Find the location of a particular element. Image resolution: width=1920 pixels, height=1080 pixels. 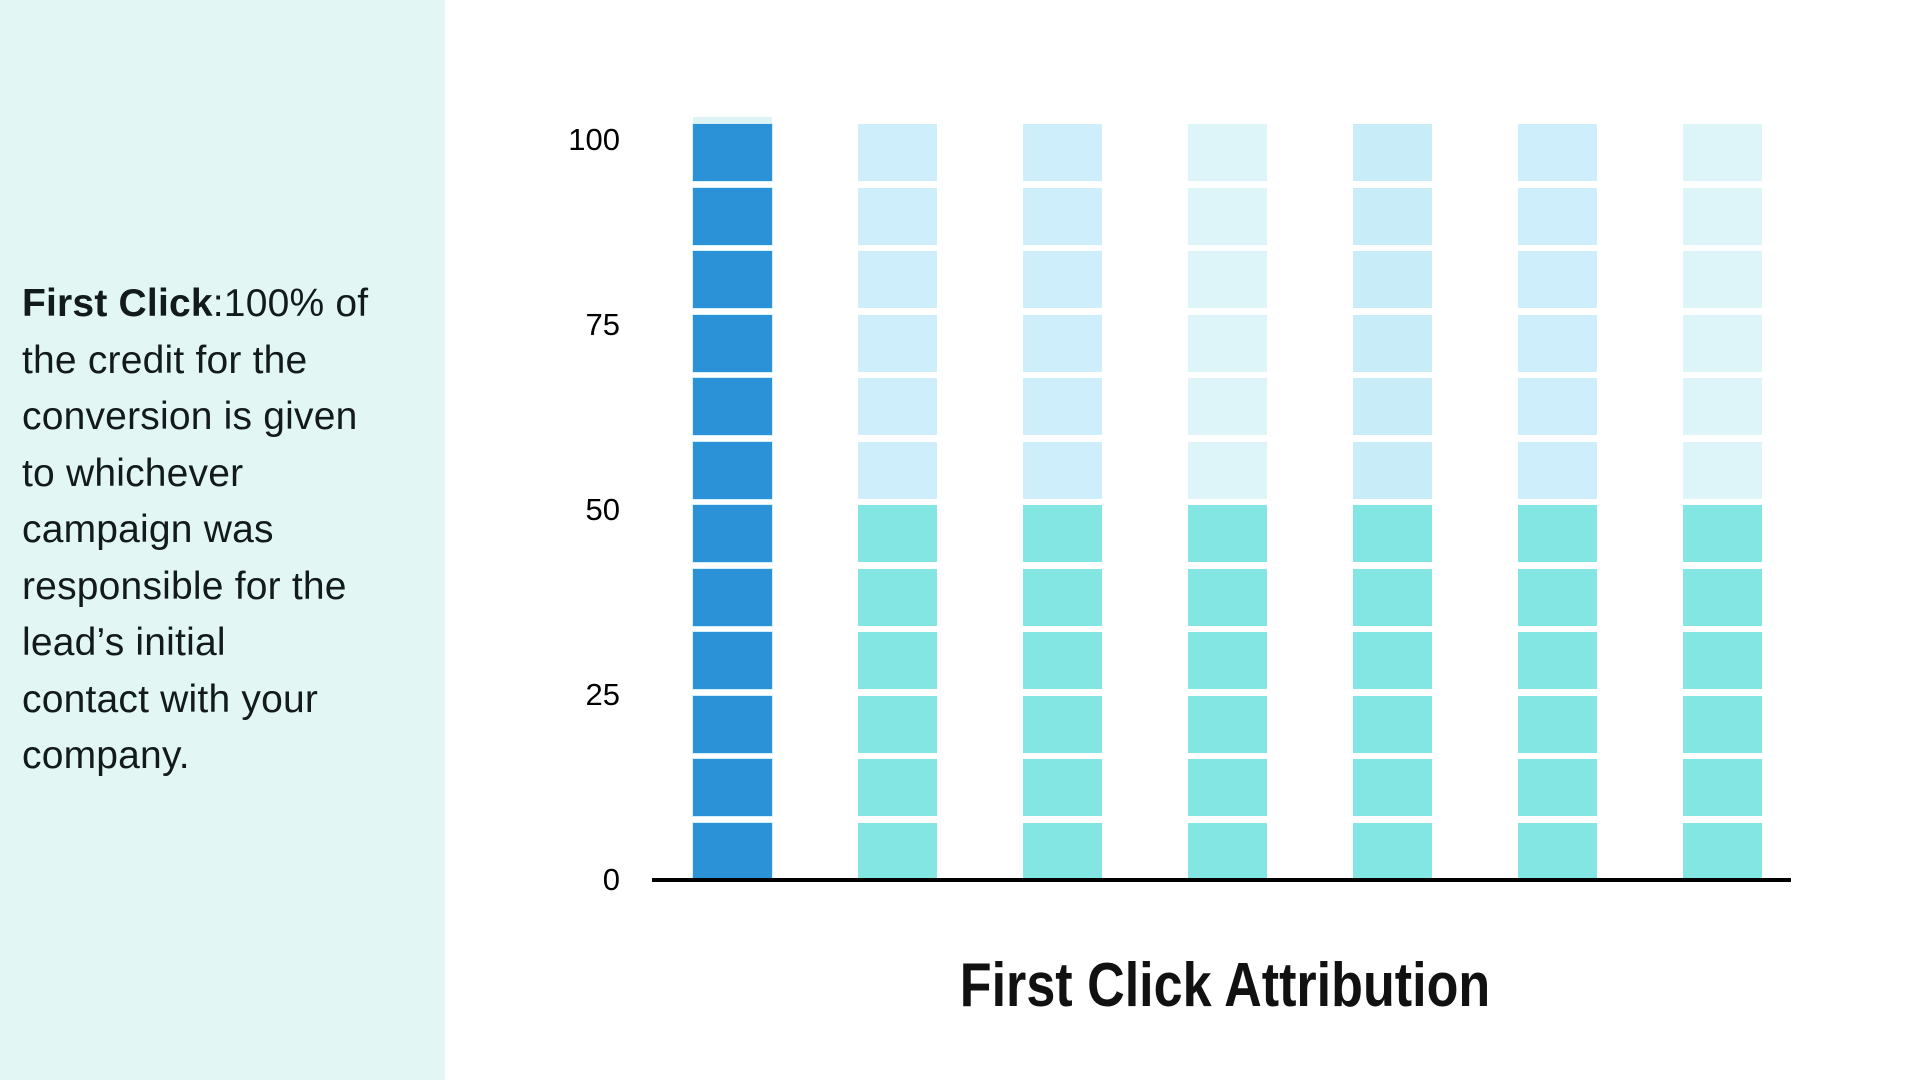

chart-title: First Click Attribution is located at coordinates (1225, 985).